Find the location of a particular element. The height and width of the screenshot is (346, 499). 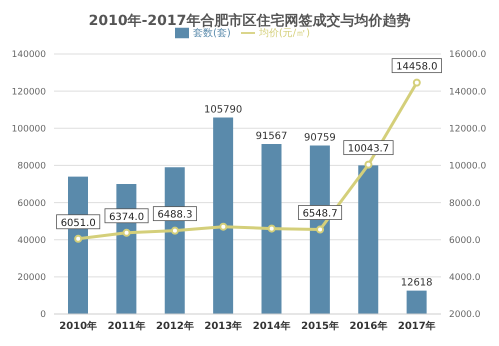

data-label: 6488.3 is located at coordinates (174, 215).